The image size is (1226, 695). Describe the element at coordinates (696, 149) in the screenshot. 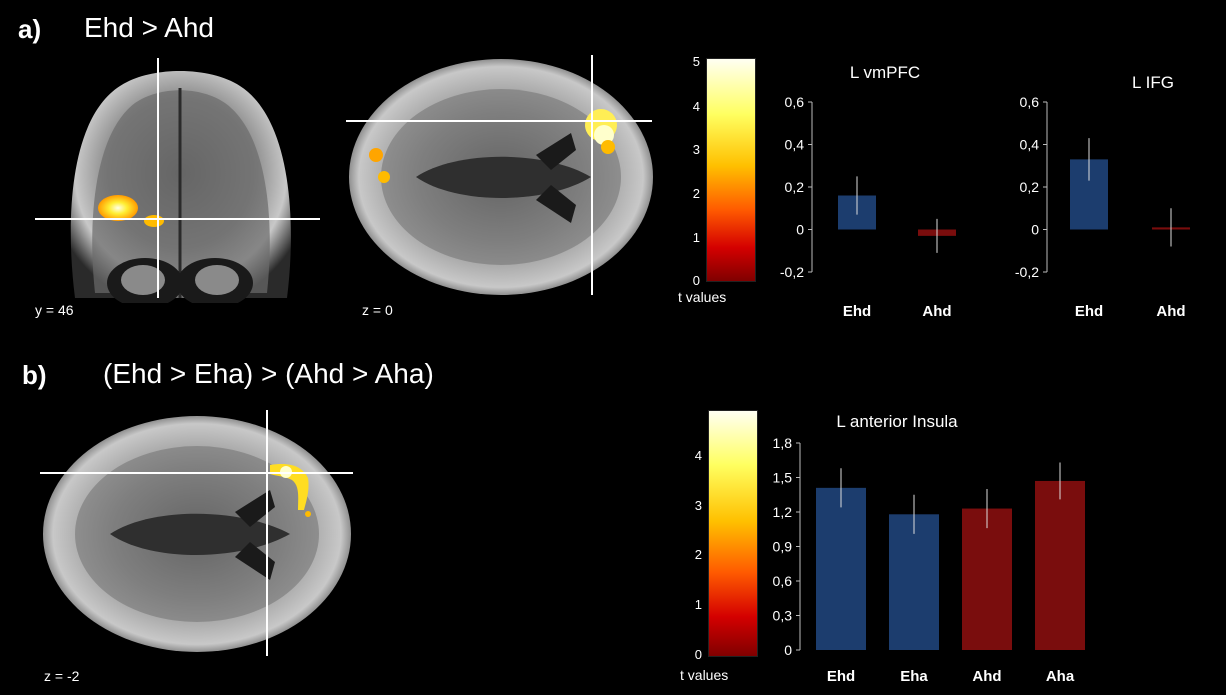

I see `colorbar-a-tick: 3` at that location.